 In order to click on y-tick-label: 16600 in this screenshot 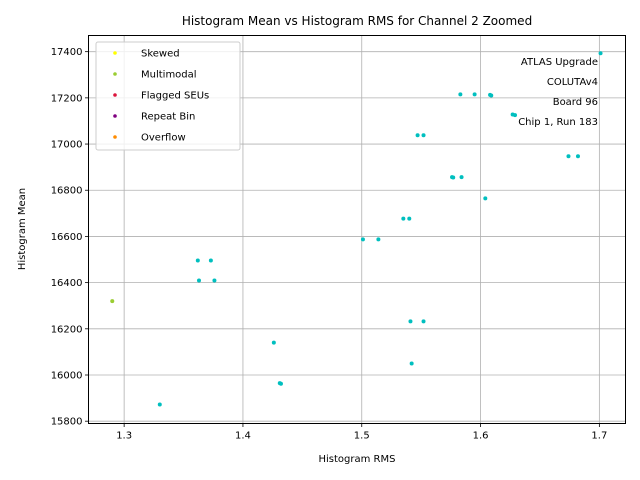, I will do `click(67, 237)`.